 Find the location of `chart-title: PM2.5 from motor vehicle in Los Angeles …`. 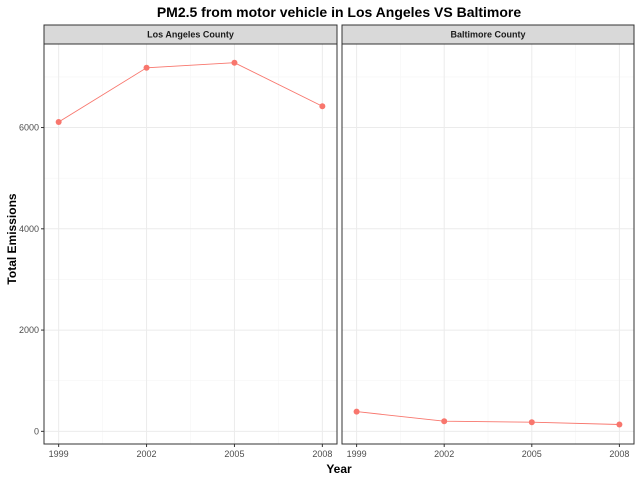

chart-title: PM2.5 from motor vehicle in Los Angeles … is located at coordinates (339, 12).